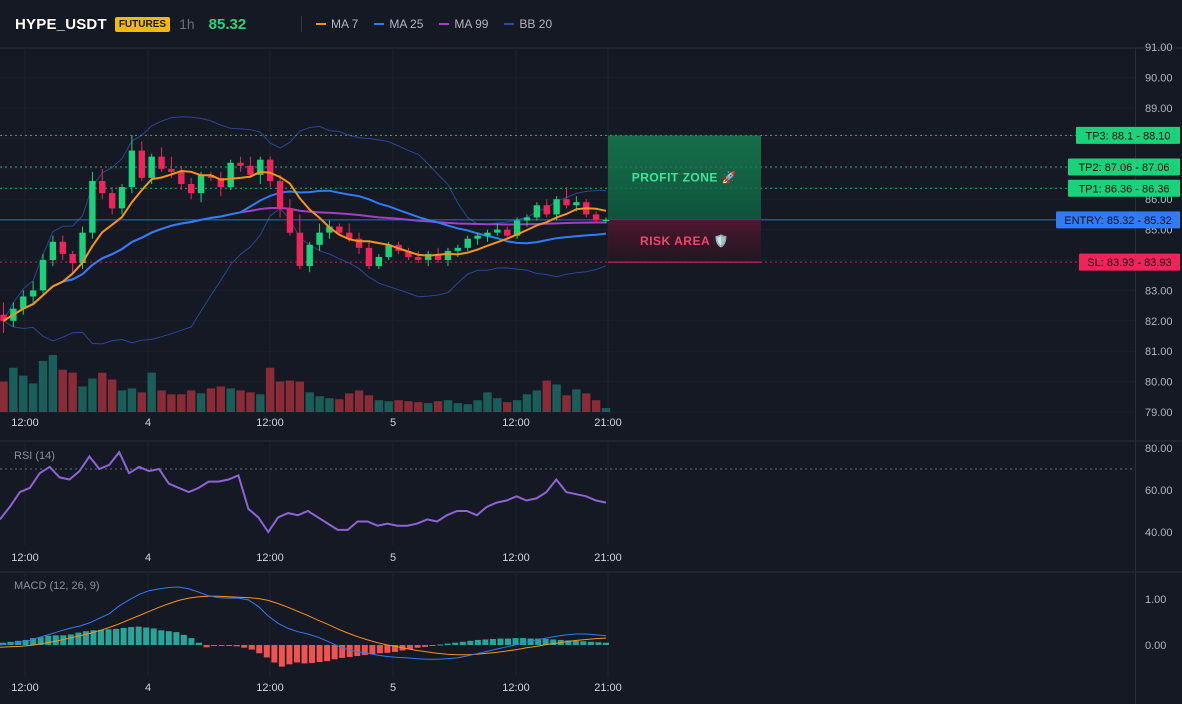 This screenshot has width=1182, height=704. I want to click on legend-item-ma-7: MA 7, so click(337, 24).